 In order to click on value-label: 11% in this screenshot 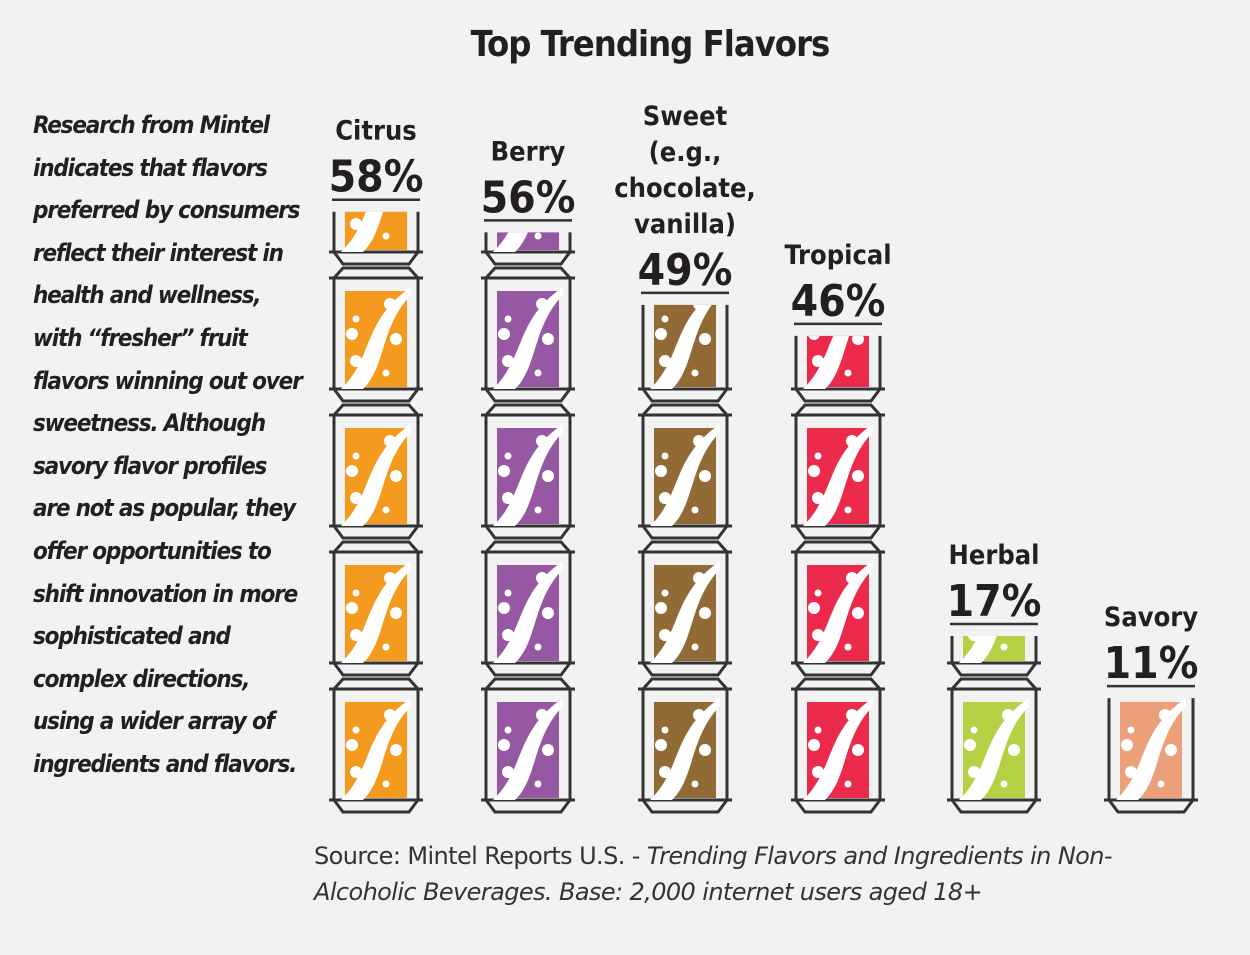, I will do `click(1151, 663)`.